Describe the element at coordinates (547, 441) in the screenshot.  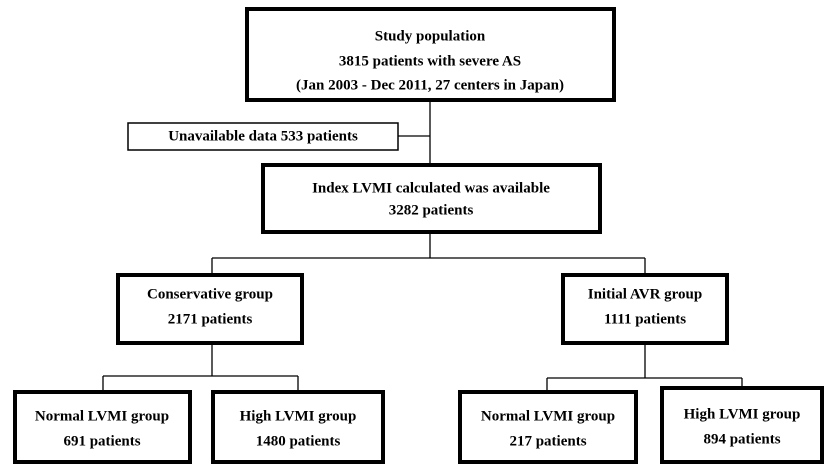
I see `node-text: 217 patients` at that location.